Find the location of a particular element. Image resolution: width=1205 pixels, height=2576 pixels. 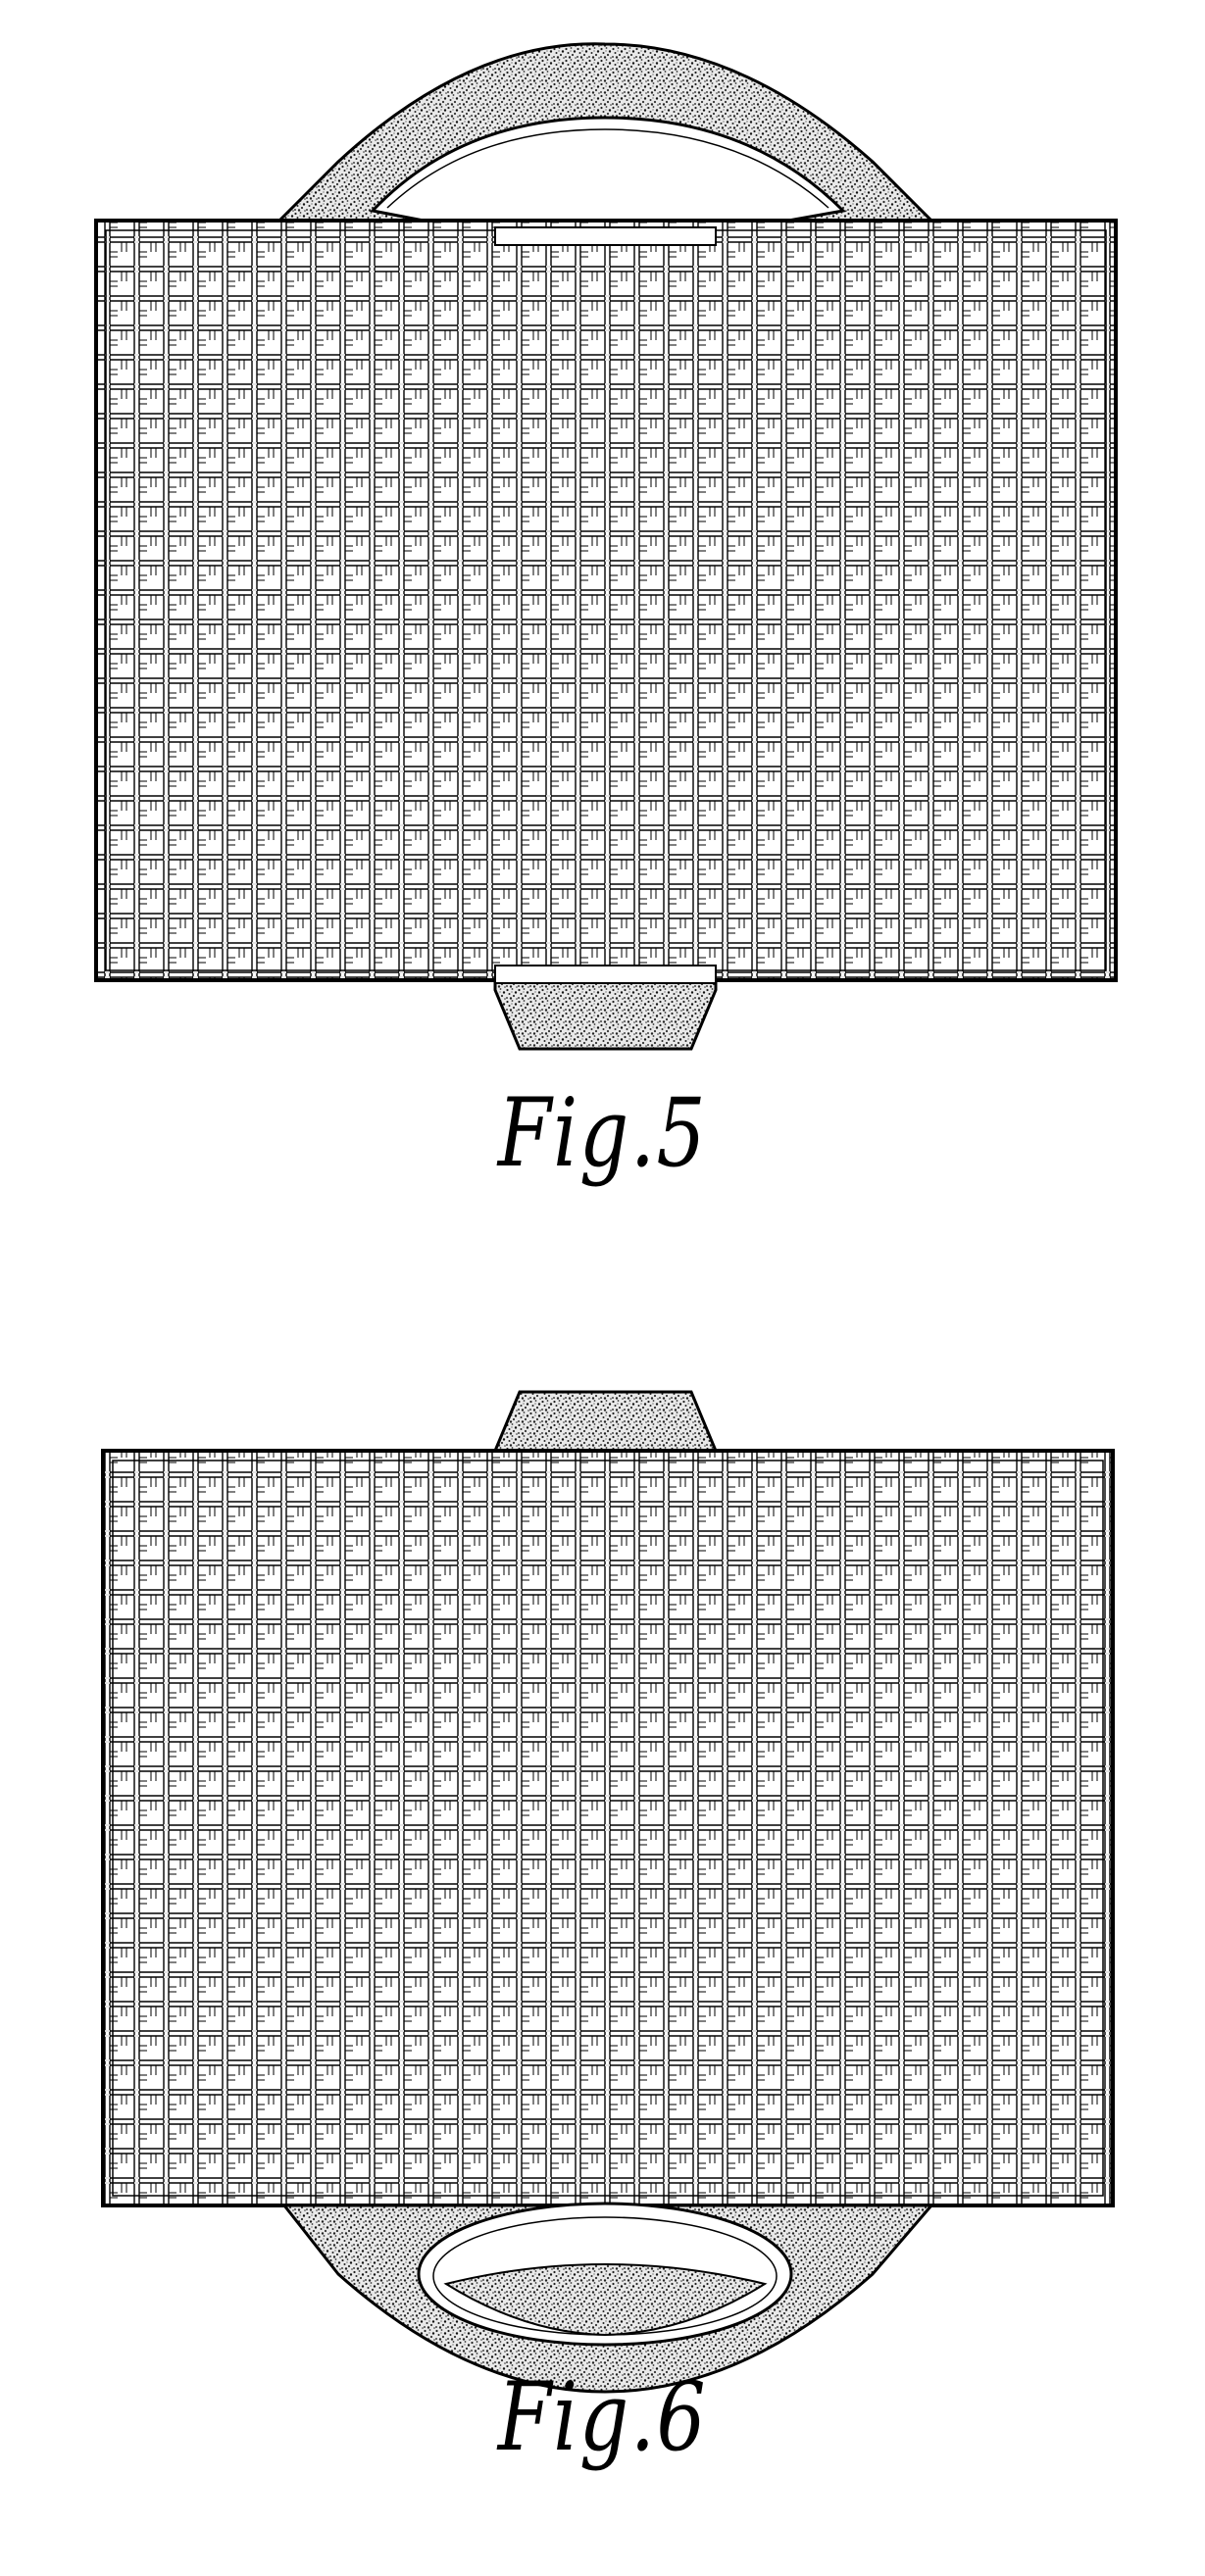

tab-top is located at coordinates (605, 1421).